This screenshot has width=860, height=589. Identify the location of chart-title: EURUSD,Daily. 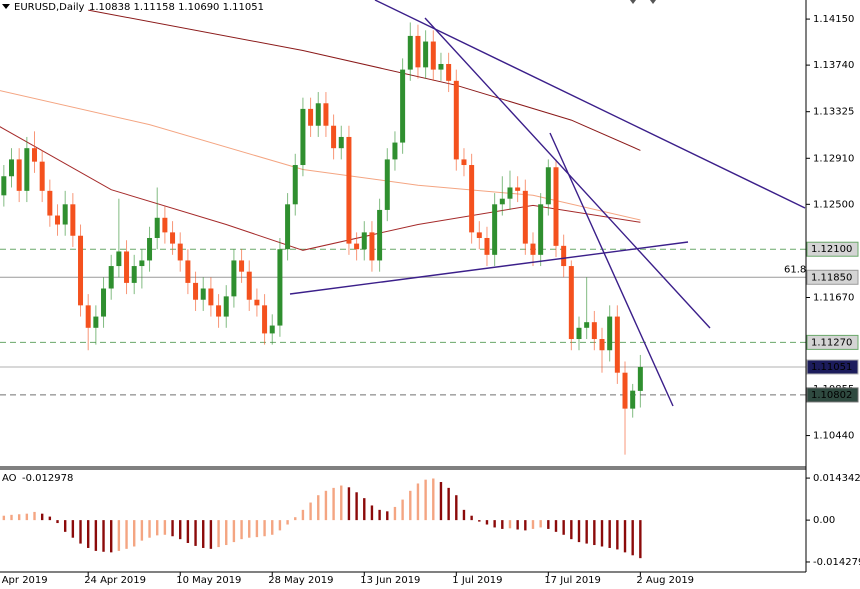
(49, 7).